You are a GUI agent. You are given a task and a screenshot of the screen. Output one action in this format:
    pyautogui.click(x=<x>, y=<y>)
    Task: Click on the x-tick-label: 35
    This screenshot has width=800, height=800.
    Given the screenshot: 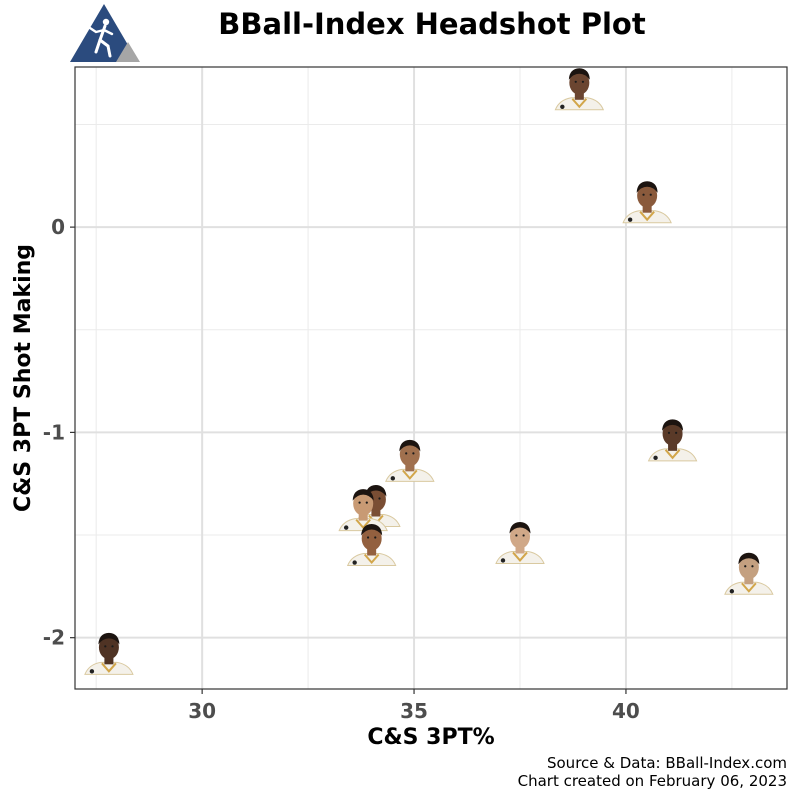 What is the action you would take?
    pyautogui.click(x=414, y=711)
    